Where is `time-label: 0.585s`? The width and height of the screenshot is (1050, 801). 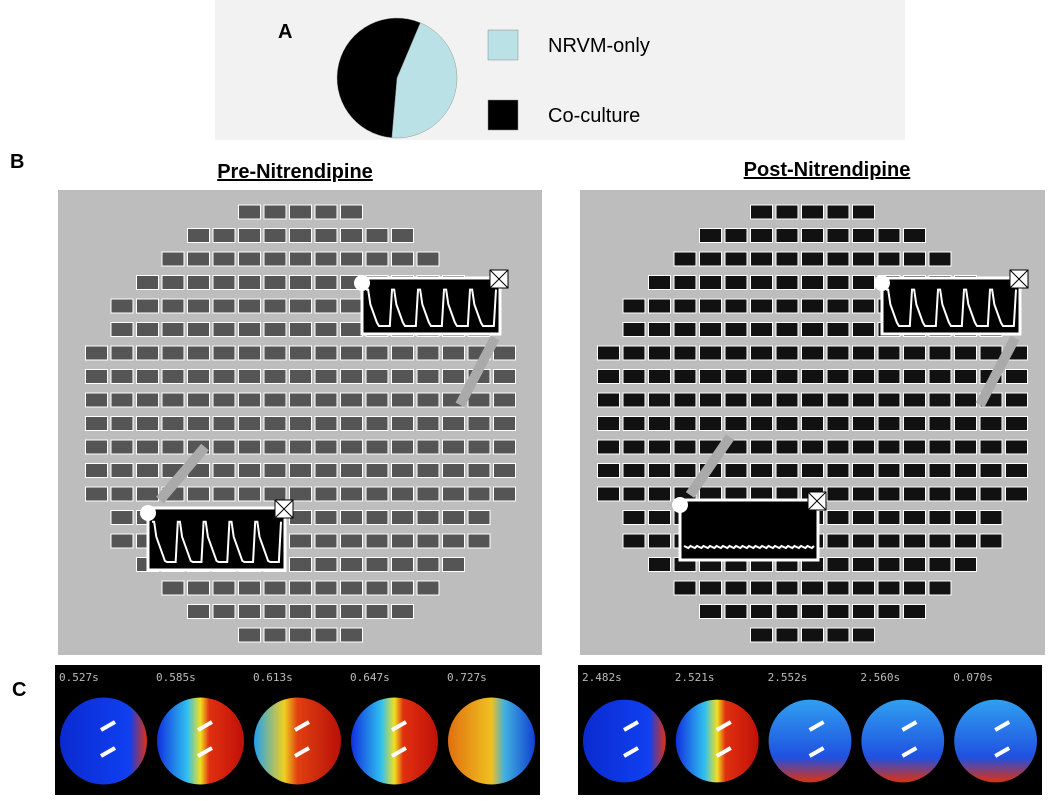
time-label: 0.585s is located at coordinates (176, 677).